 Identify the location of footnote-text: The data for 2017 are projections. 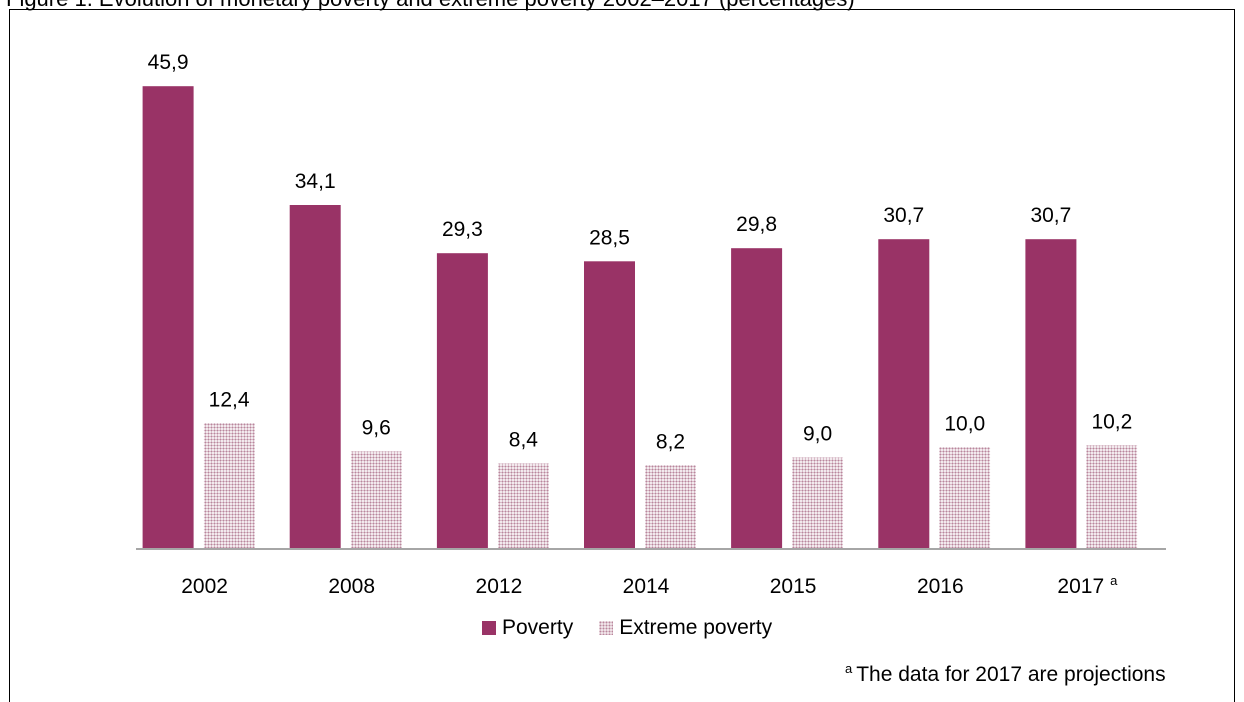
(1011, 674).